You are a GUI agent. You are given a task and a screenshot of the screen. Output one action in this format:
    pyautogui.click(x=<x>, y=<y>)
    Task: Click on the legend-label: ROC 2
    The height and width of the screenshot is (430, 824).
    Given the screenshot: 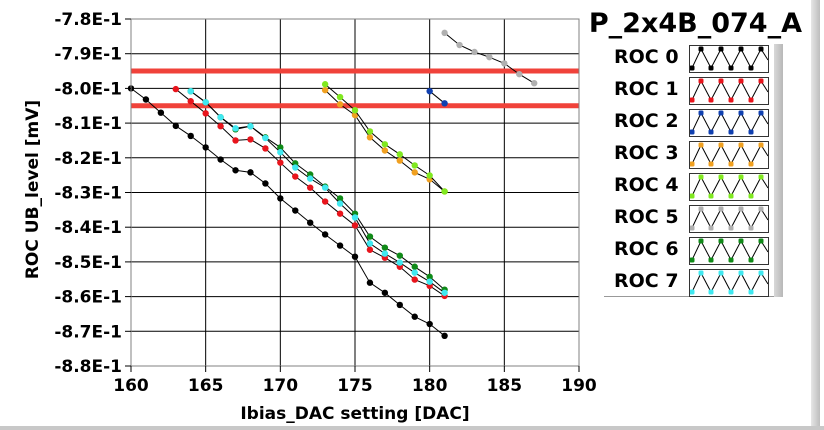 What is the action you would take?
    pyautogui.click(x=646, y=121)
    